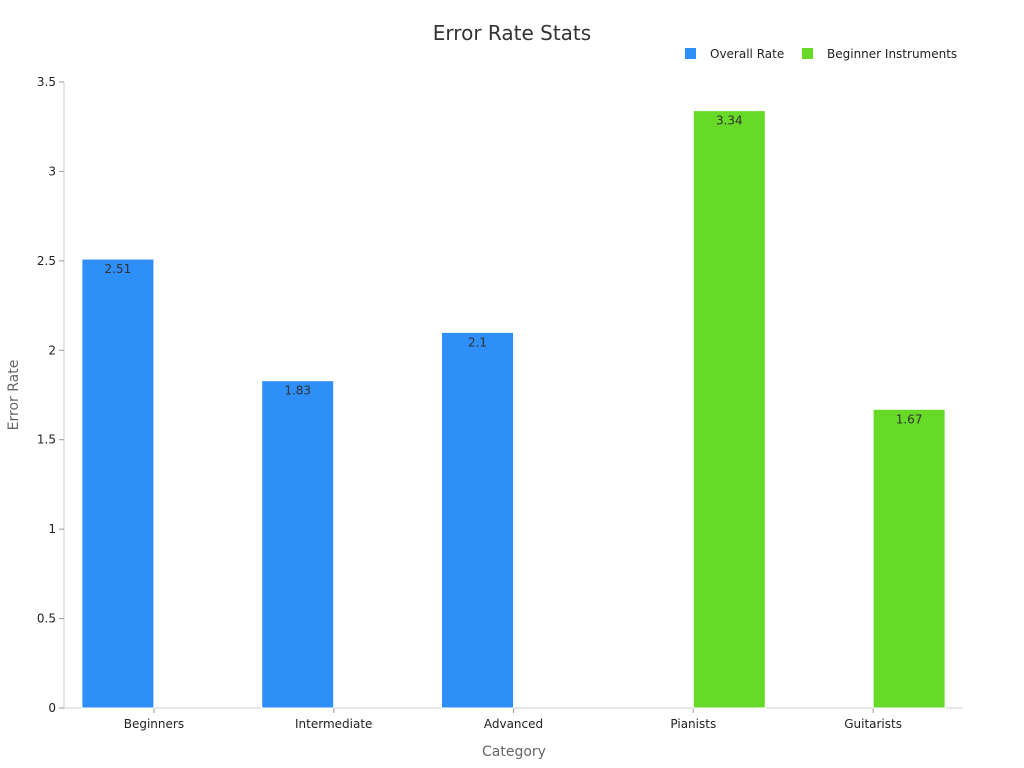  Describe the element at coordinates (873, 724) in the screenshot. I see `x-tick-label: Guitarists` at that location.